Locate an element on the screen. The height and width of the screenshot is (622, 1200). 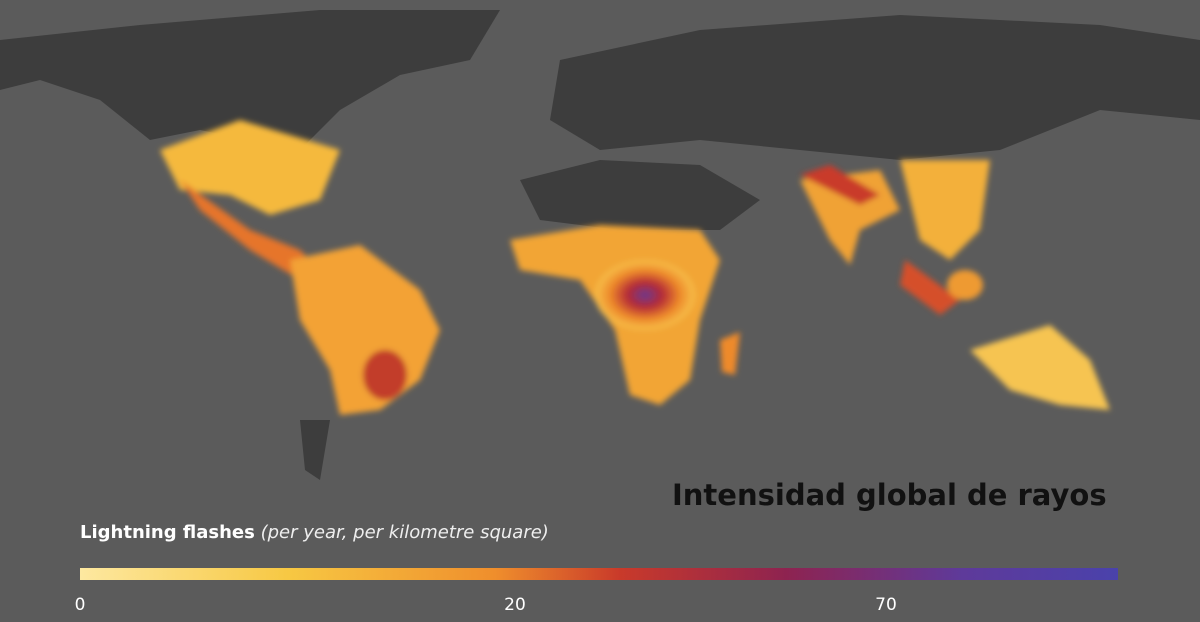
scale-tick-label: 70 is located at coordinates (886, 605).